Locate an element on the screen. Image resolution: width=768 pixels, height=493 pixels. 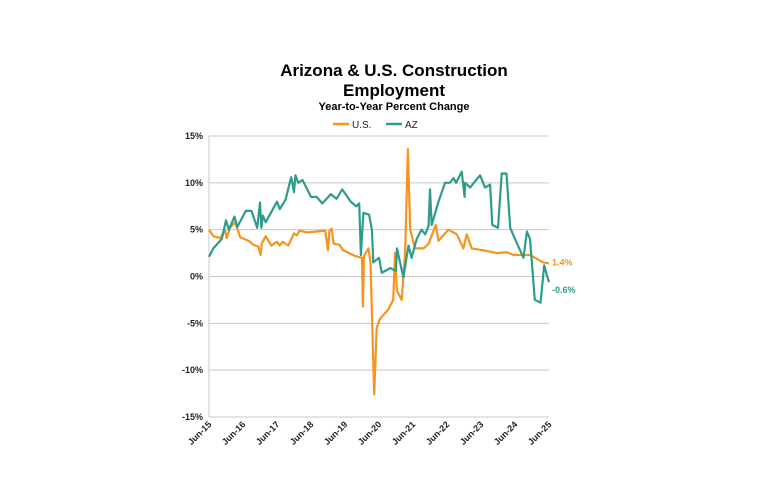
x-tick-label: Jun-22 is located at coordinates (438, 433).